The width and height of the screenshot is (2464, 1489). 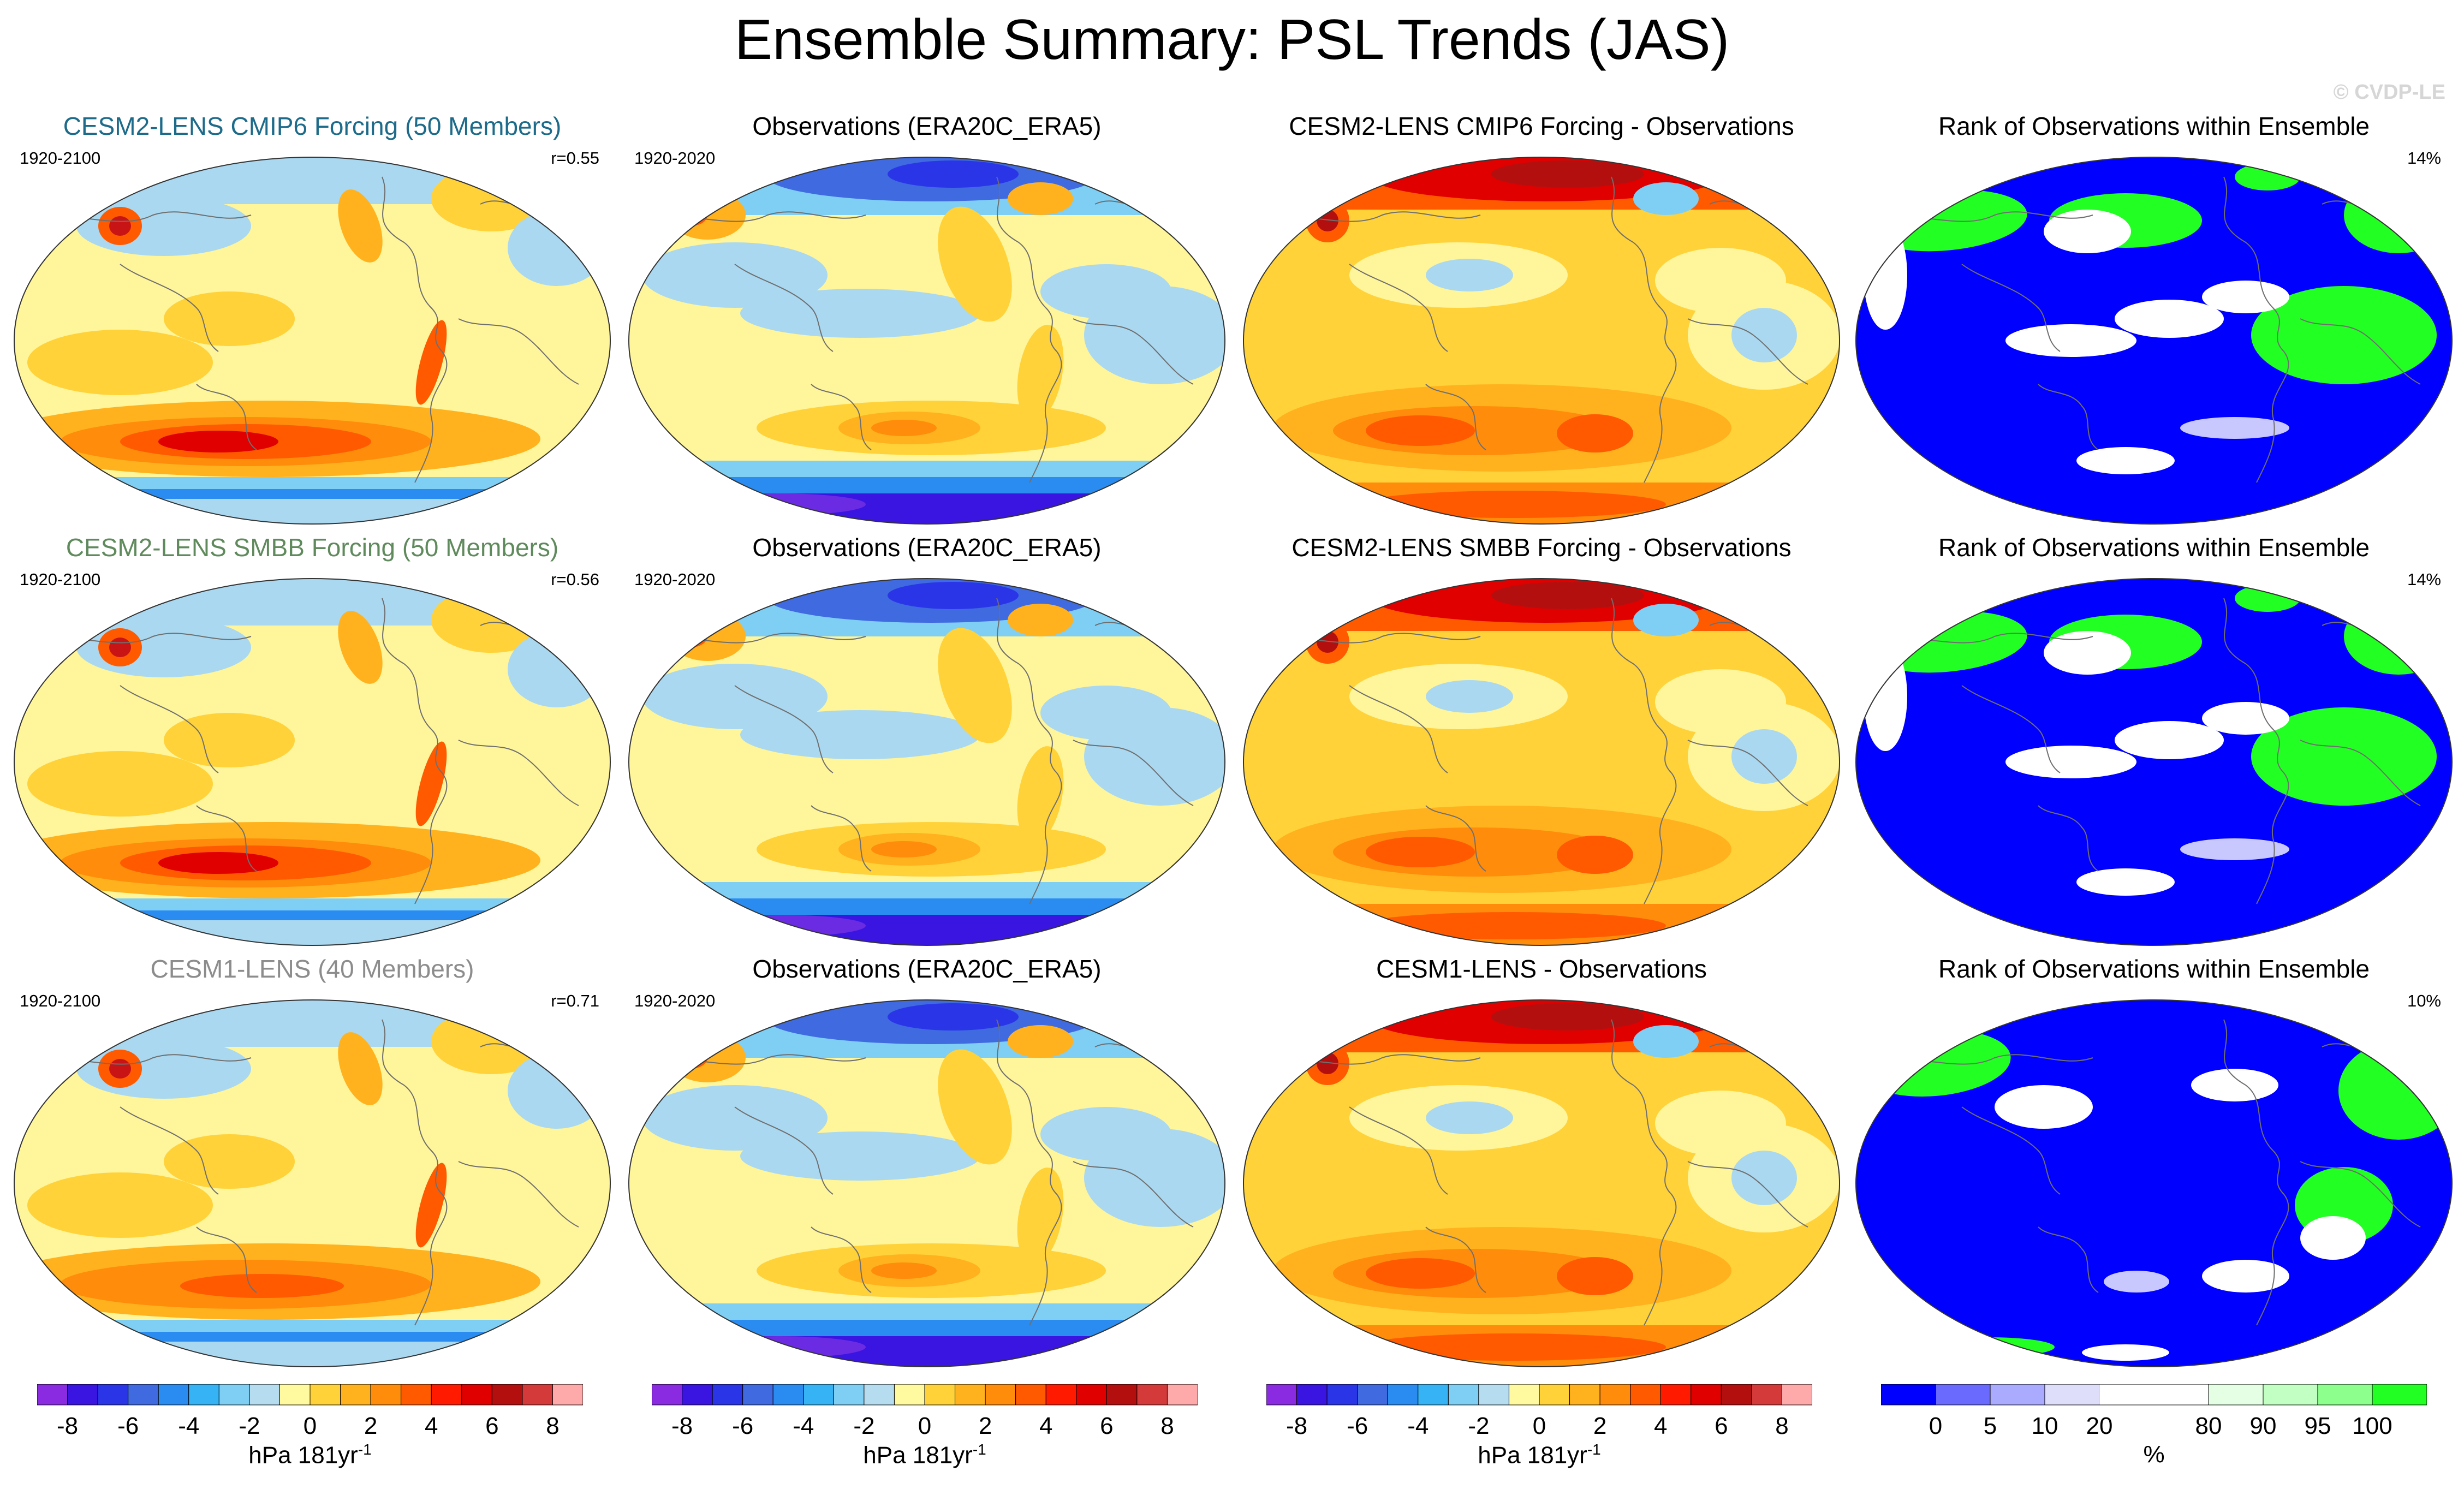 What do you see at coordinates (128, 1426) in the screenshot?
I see `colorbar-tick: -6` at bounding box center [128, 1426].